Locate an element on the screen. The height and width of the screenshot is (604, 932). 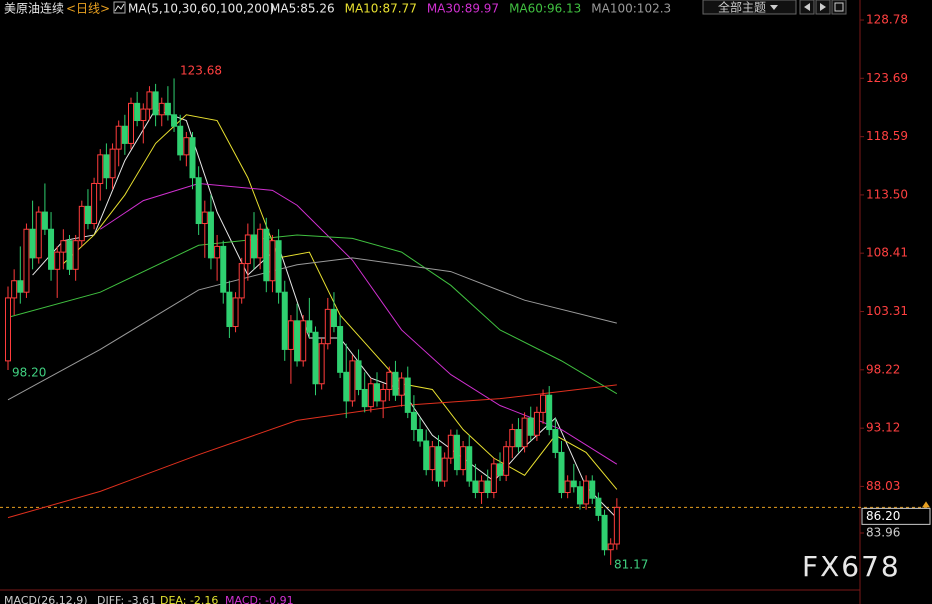
macd-label: DEA: -2.16 is located at coordinates (189, 599).